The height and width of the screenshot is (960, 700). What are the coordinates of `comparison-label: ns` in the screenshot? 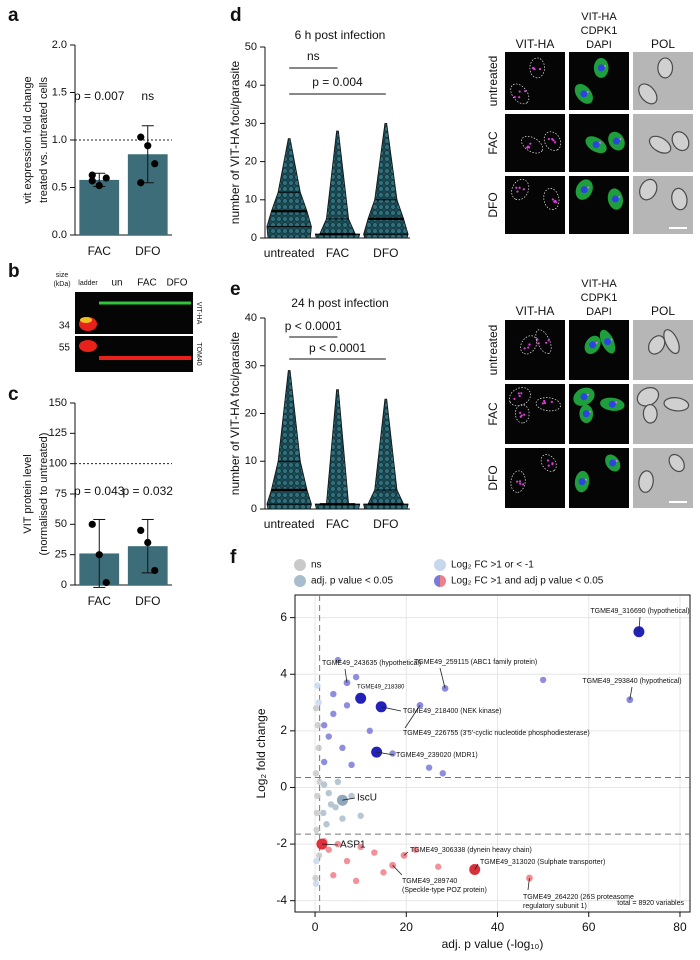 It's located at (313, 56).